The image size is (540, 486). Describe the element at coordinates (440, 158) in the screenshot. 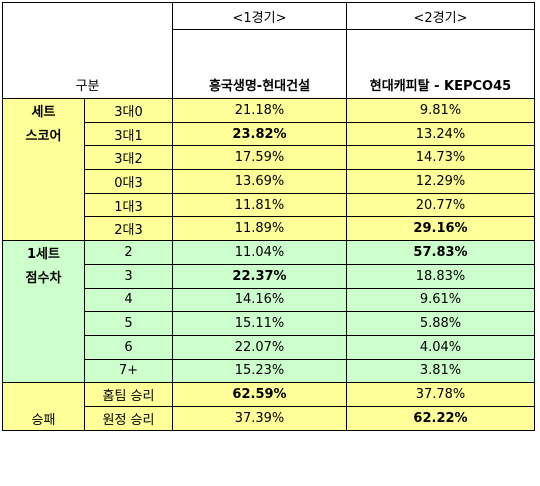

I see `game2-value: 14.73%` at that location.